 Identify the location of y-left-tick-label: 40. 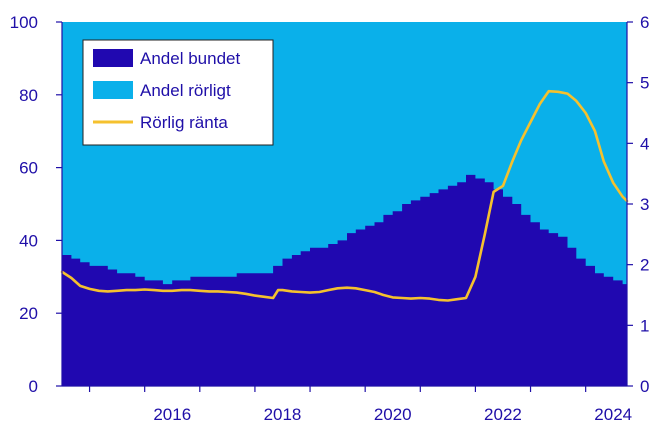
(28, 240).